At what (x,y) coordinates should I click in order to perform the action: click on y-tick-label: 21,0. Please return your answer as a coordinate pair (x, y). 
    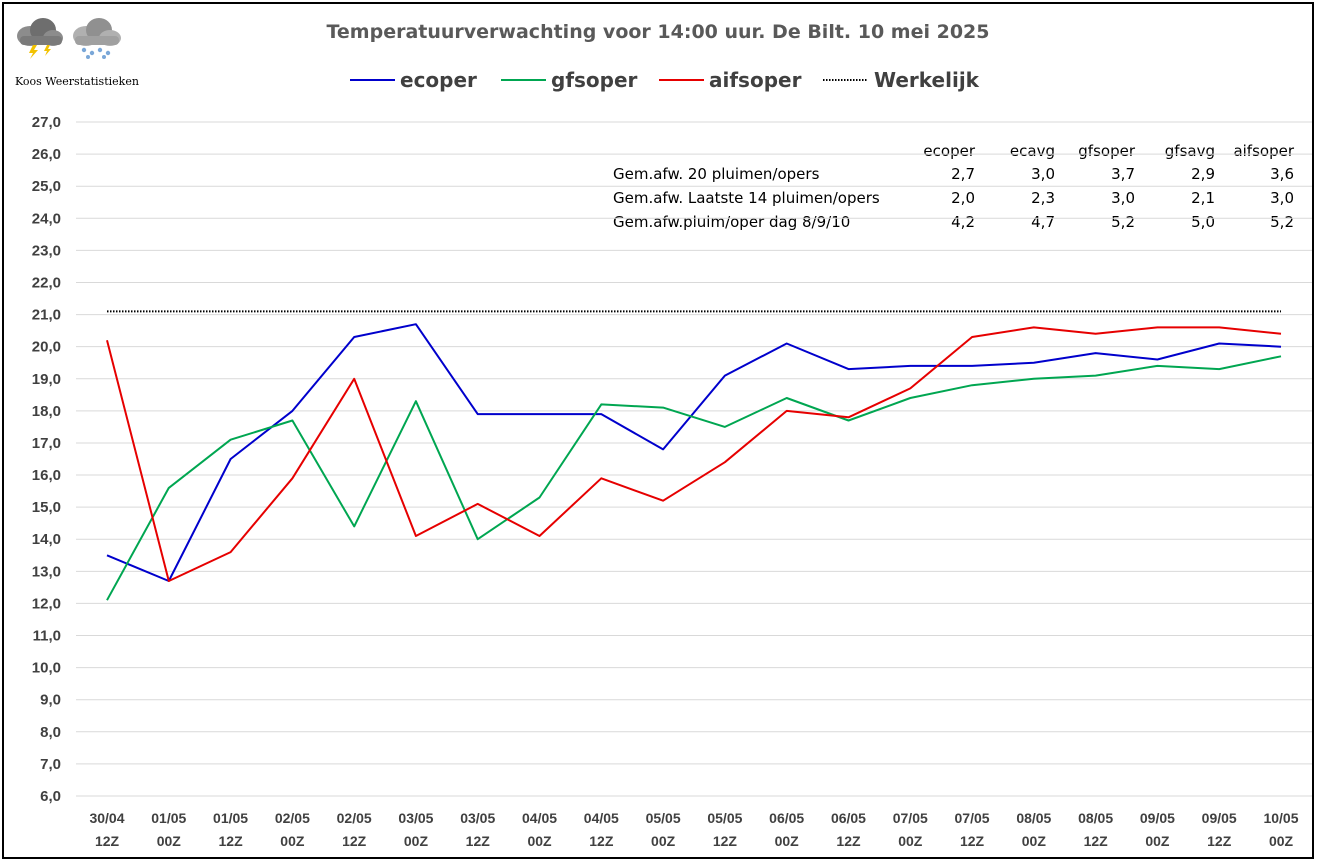
    Looking at the image, I should click on (46, 315).